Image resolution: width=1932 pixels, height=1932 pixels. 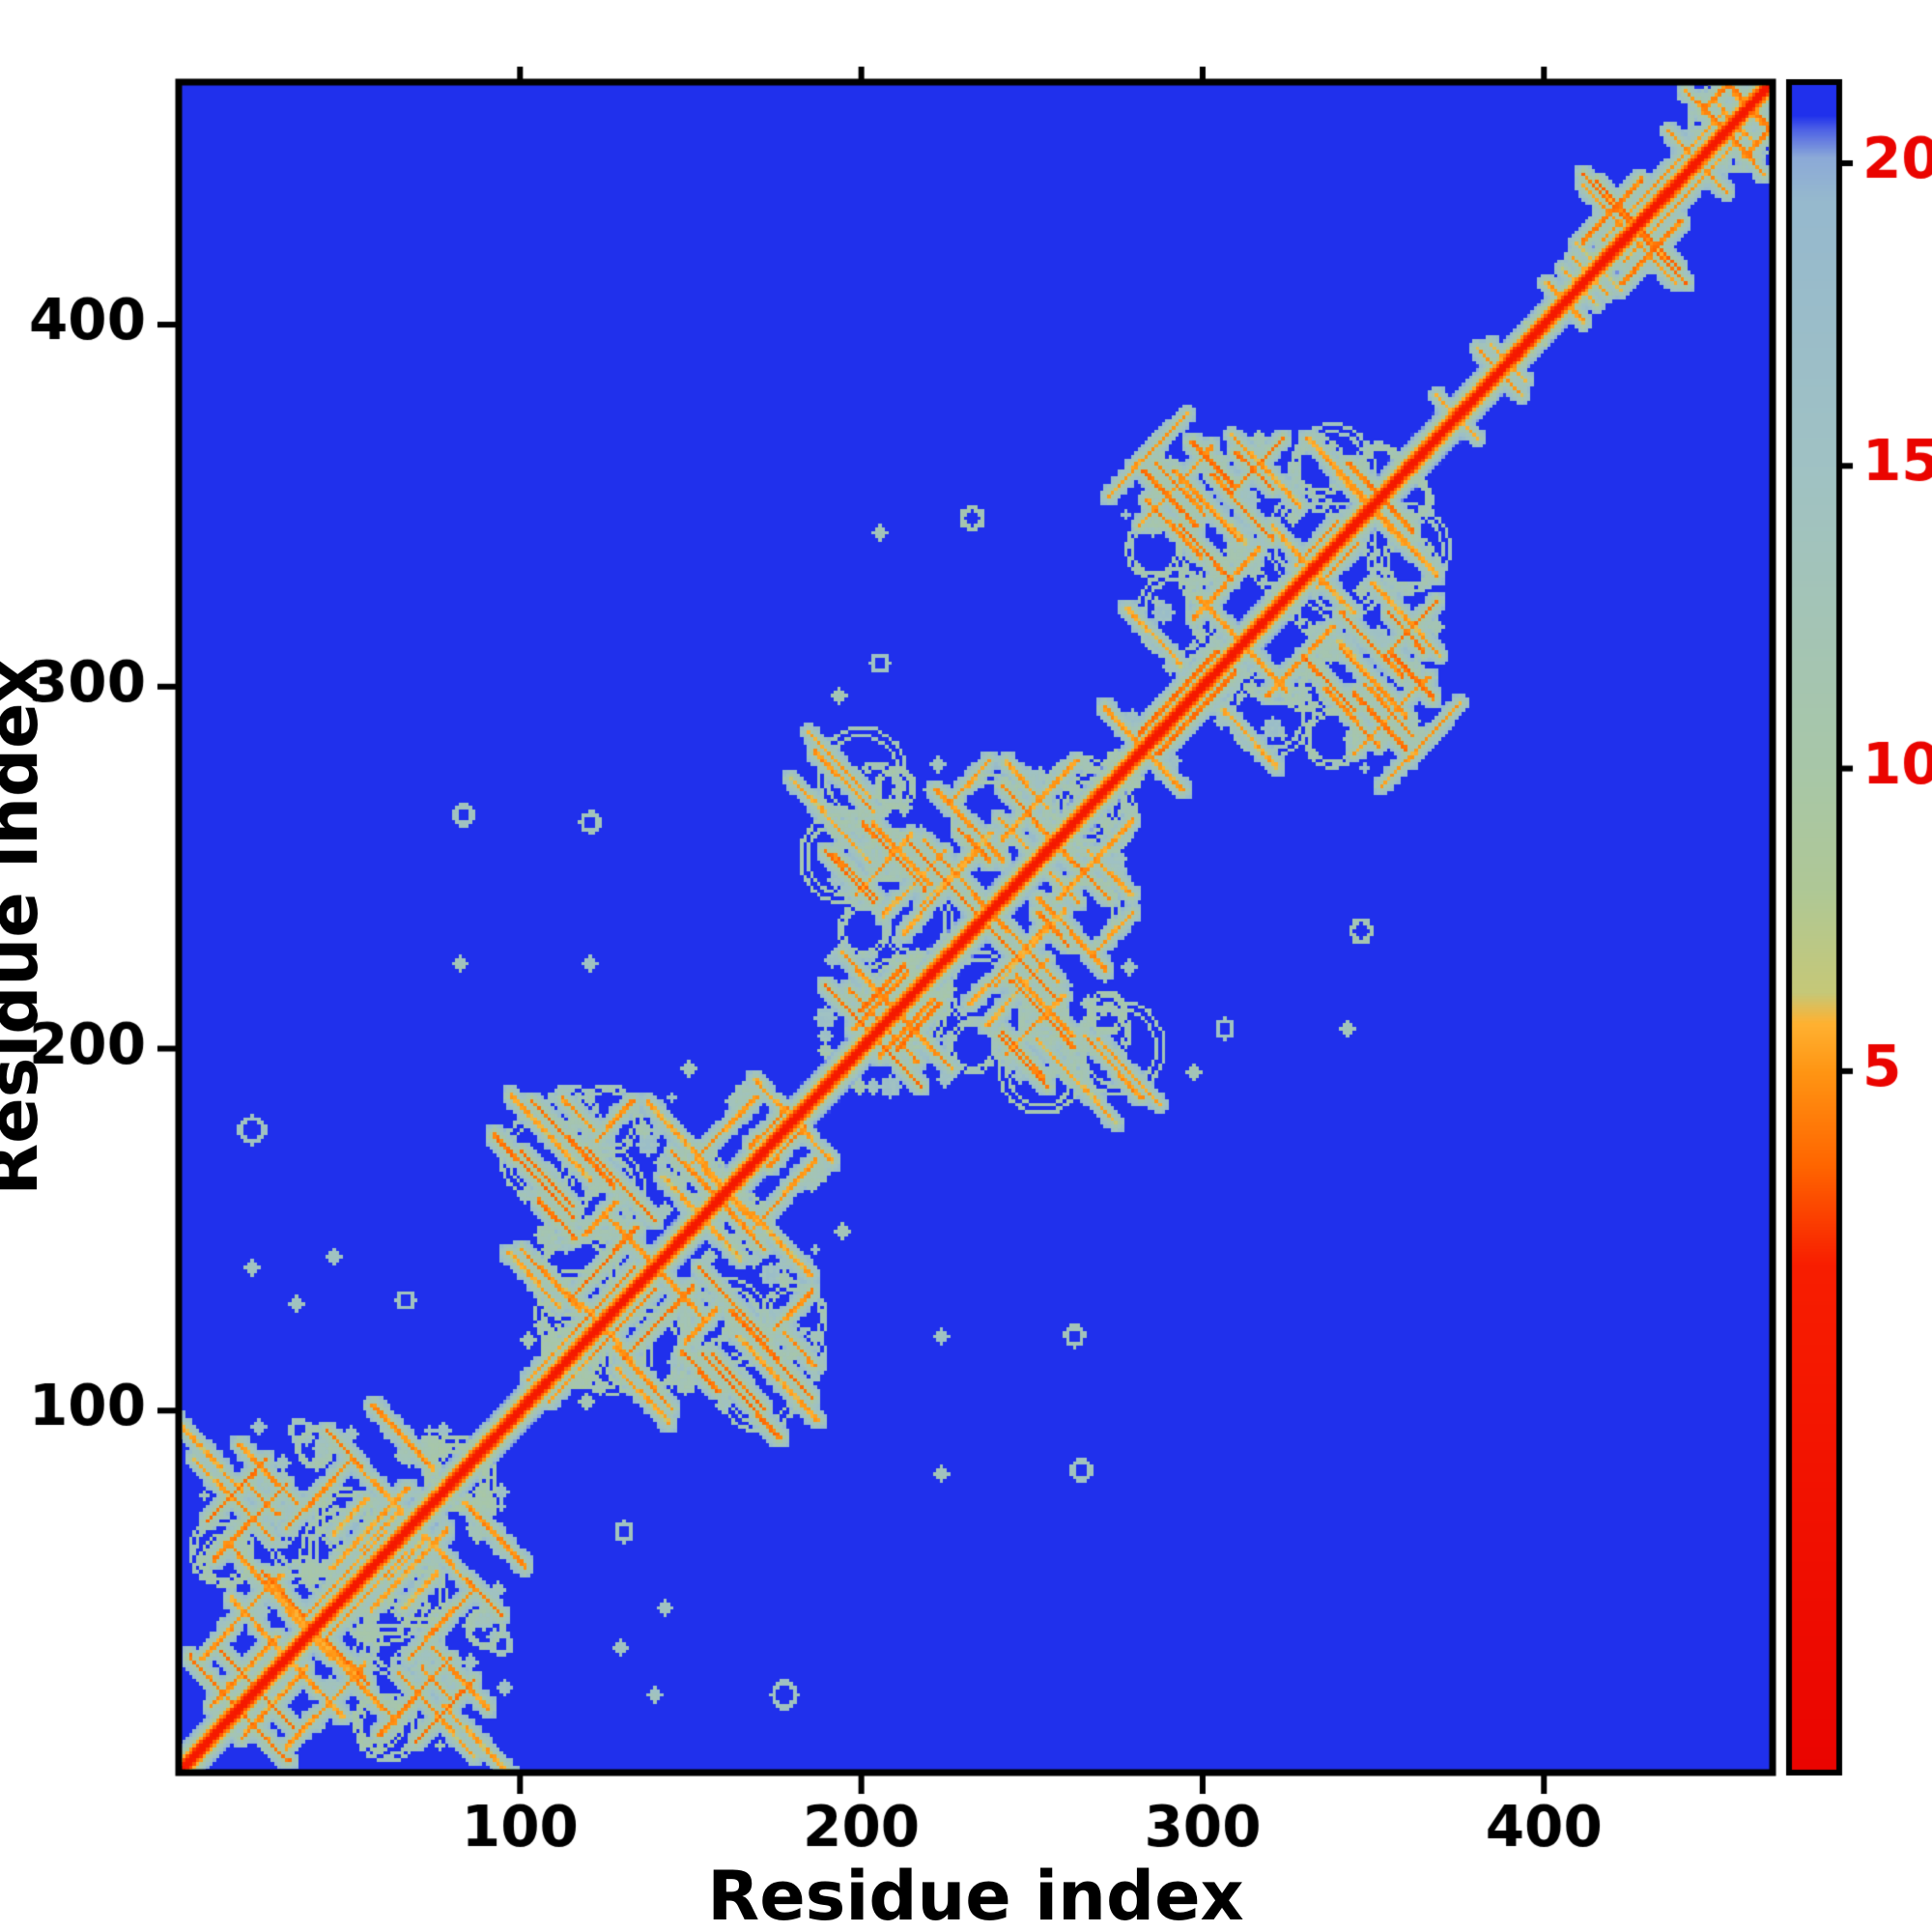 What do you see at coordinates (26, 927) in the screenshot?
I see `y-axis-label: Residue index` at bounding box center [26, 927].